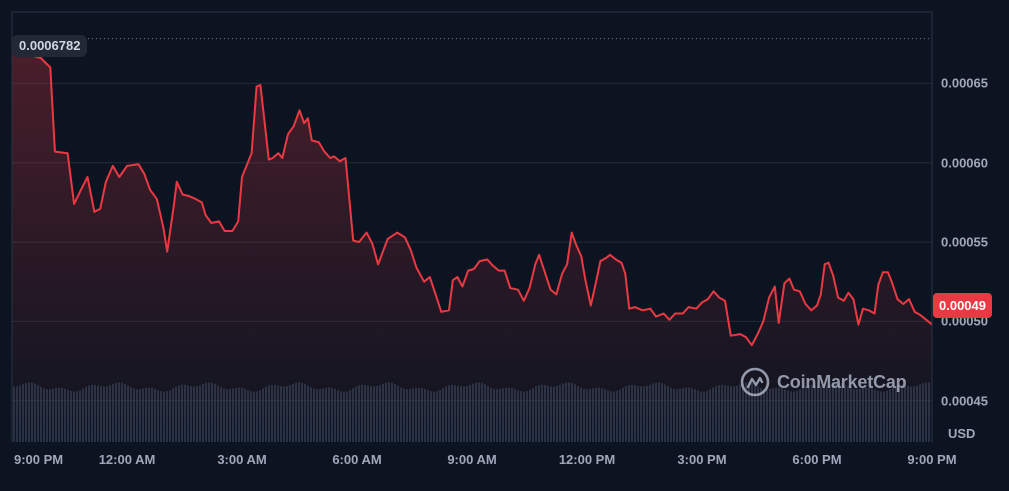  Describe the element at coordinates (964, 163) in the screenshot. I see `y-tick-label: 0.00060` at that location.